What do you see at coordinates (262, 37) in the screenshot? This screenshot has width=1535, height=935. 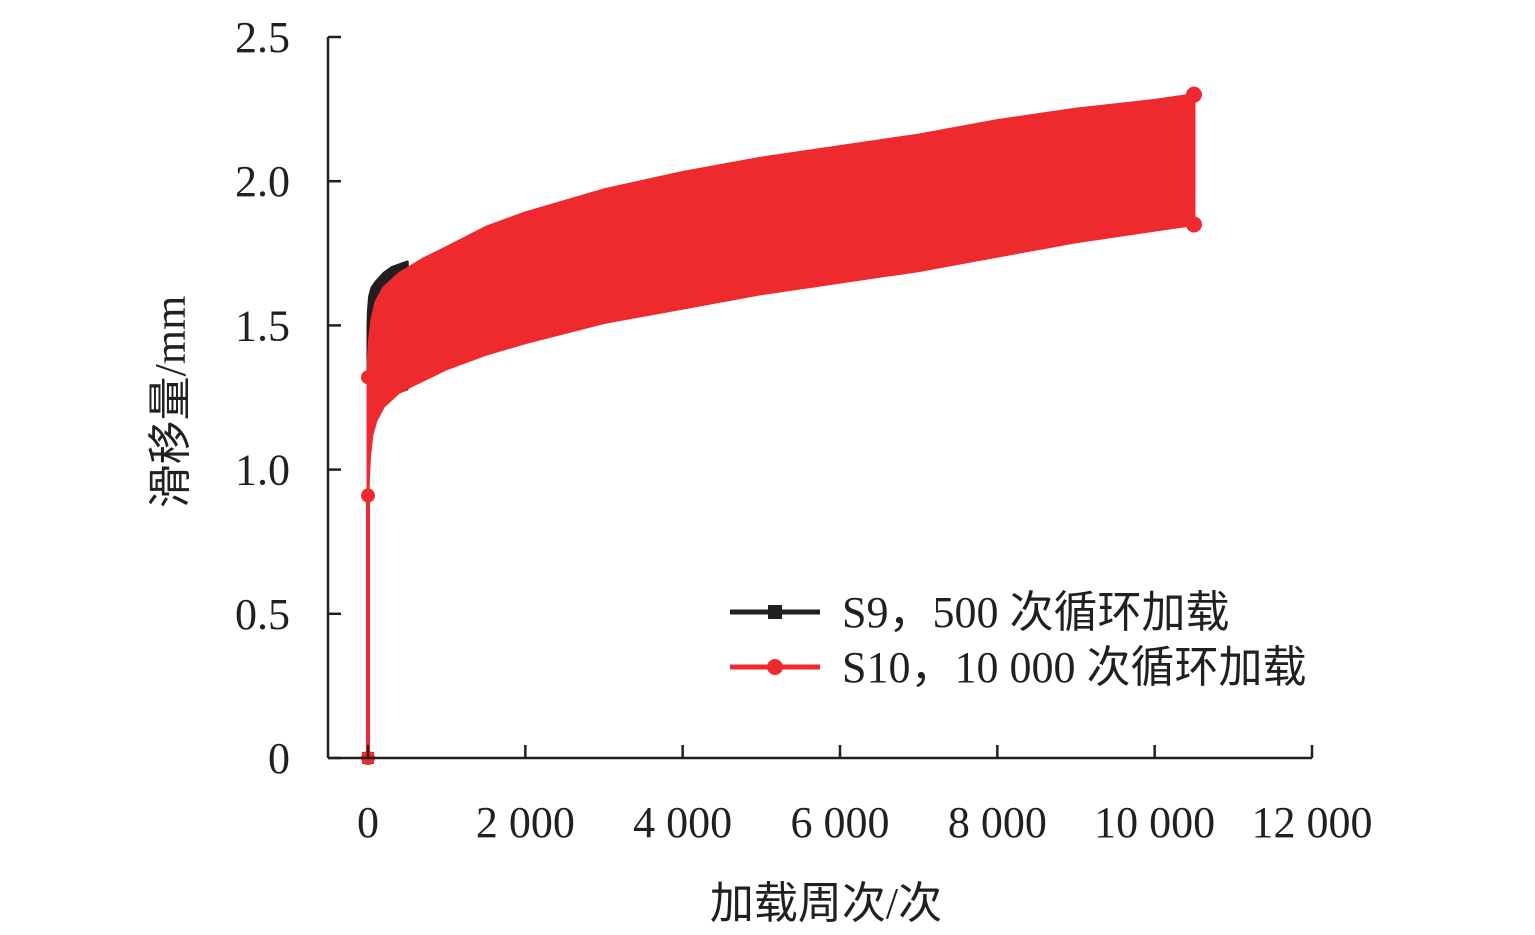 I see `y-tick-label: 2.5` at bounding box center [262, 37].